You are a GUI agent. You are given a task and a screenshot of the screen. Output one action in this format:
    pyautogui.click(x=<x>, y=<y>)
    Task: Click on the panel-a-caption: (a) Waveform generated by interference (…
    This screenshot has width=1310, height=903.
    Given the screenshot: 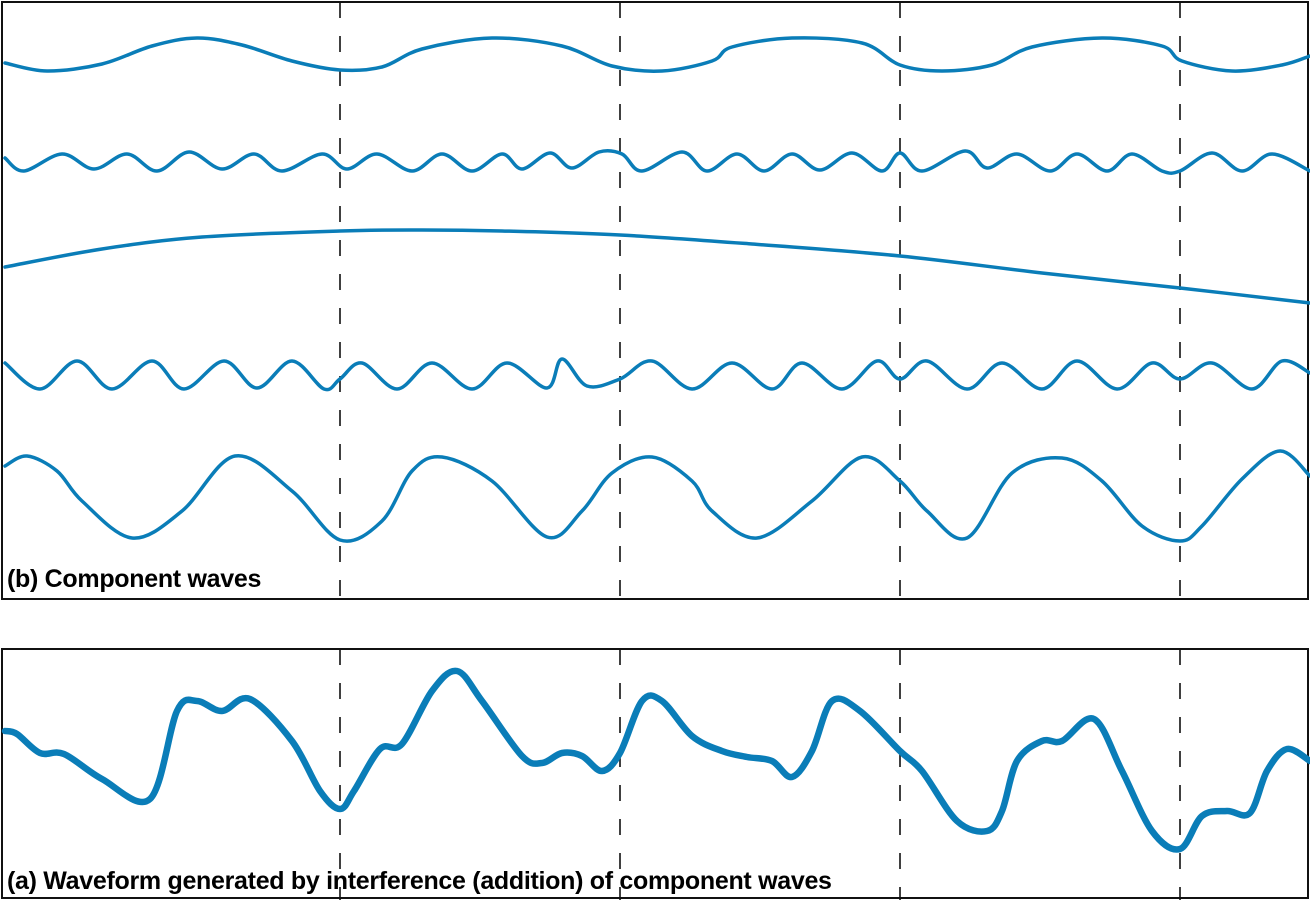 What is the action you would take?
    pyautogui.click(x=419, y=881)
    